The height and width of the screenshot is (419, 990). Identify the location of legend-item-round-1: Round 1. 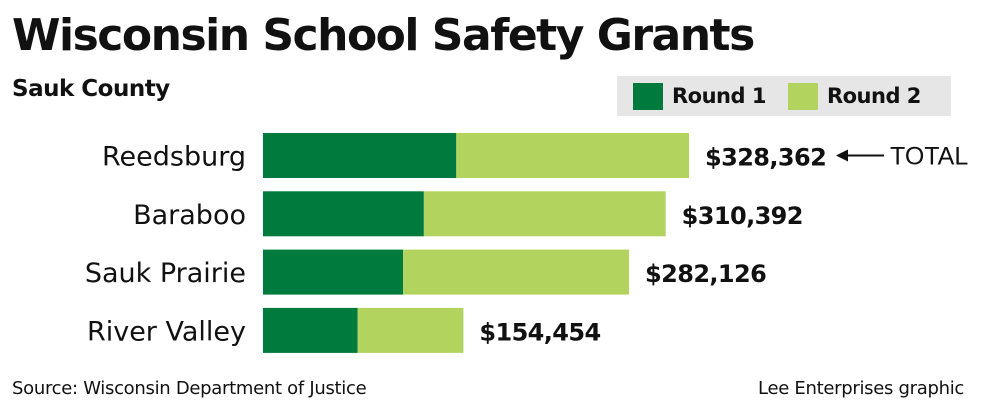
(699, 96).